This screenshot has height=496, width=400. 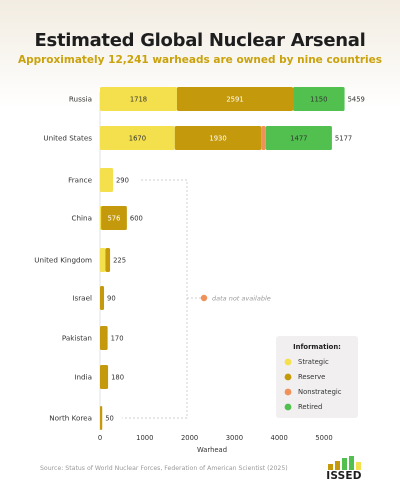 What do you see at coordinates (323, 438) in the screenshot?
I see `x-tick-label: 5000` at bounding box center [323, 438].